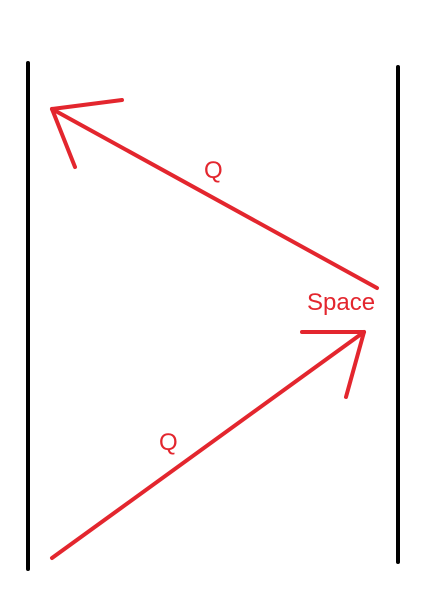 The width and height of the screenshot is (432, 595). I want to click on lower-arrow-label: Q, so click(168, 442).